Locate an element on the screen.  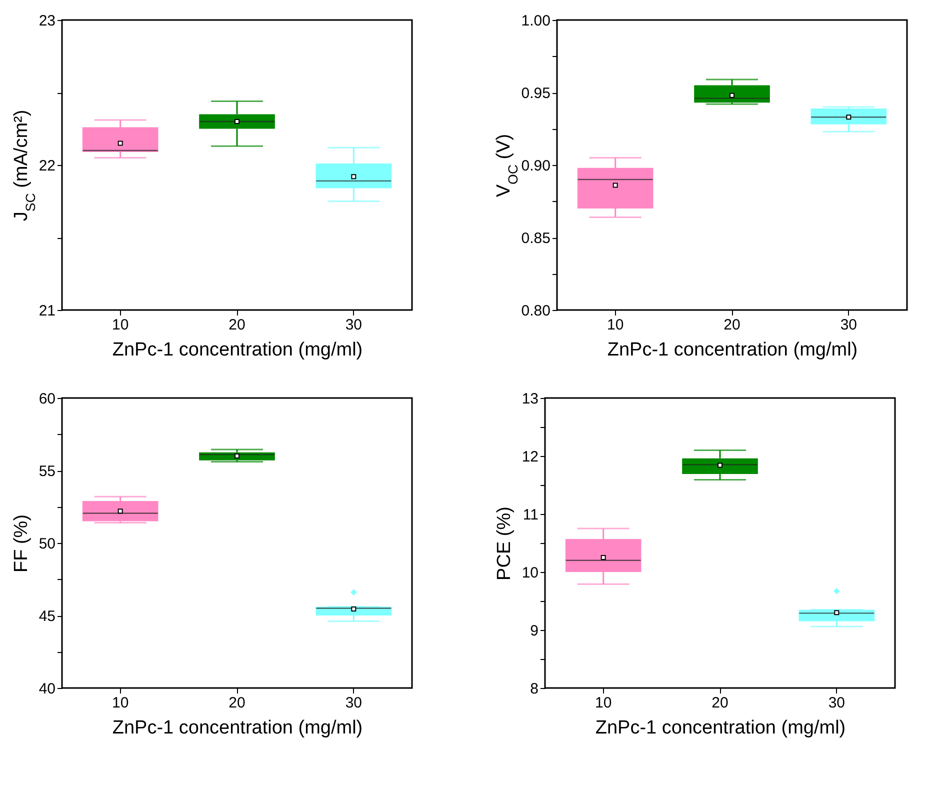
y-tick-label: 40 is located at coordinates (47, 689).